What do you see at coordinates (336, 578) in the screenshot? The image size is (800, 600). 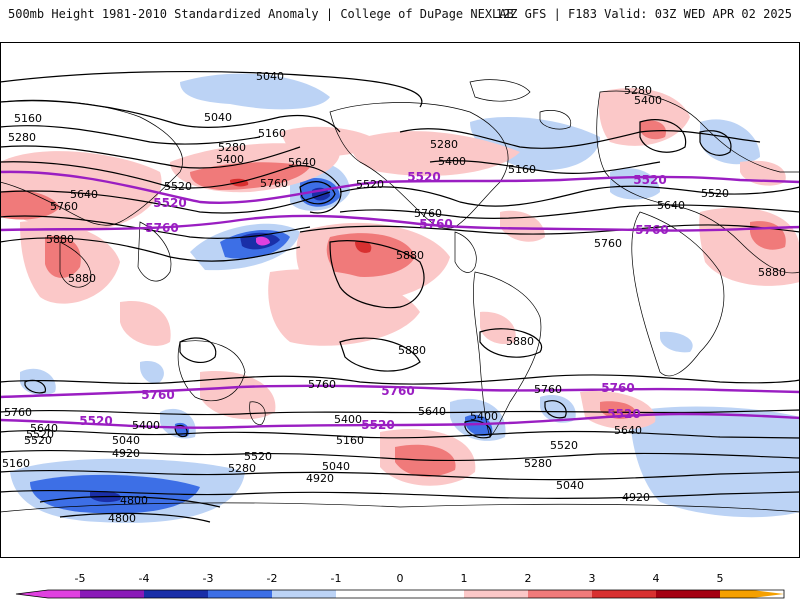 I see `colorbar-tick: -1` at bounding box center [336, 578].